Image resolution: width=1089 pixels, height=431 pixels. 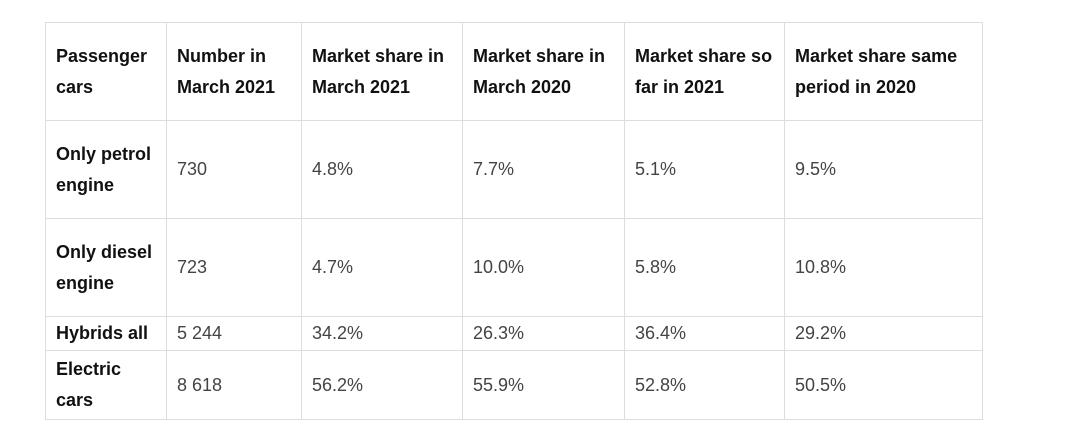 What do you see at coordinates (106, 169) in the screenshot?
I see `row-label: Only petrol engine` at bounding box center [106, 169].